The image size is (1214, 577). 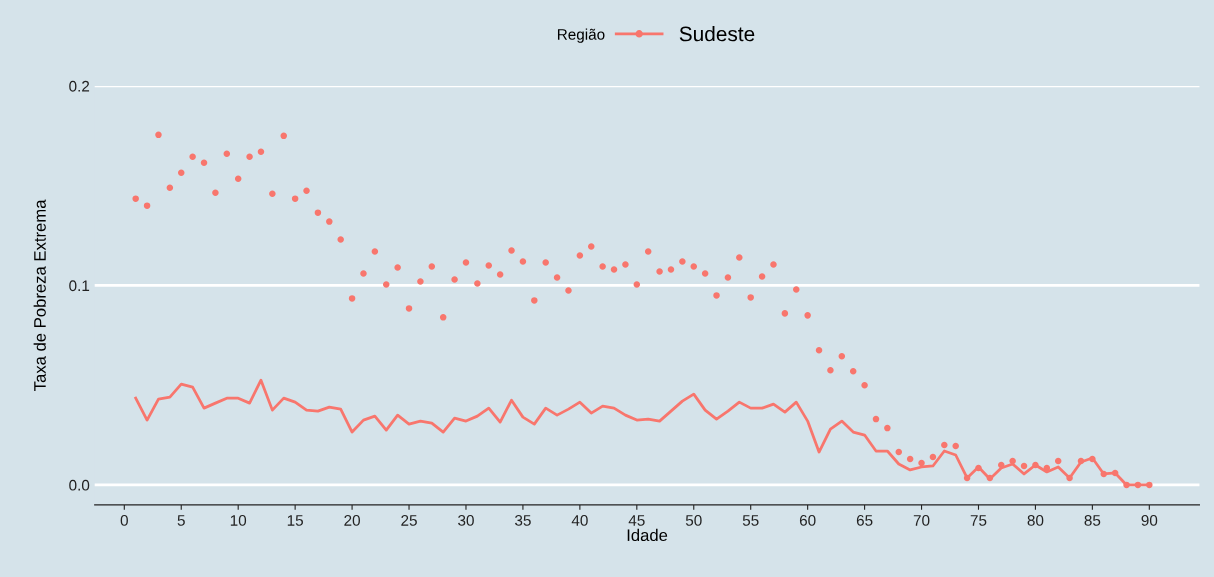 What do you see at coordinates (636, 520) in the screenshot?
I see `x-tick-label: 45` at bounding box center [636, 520].